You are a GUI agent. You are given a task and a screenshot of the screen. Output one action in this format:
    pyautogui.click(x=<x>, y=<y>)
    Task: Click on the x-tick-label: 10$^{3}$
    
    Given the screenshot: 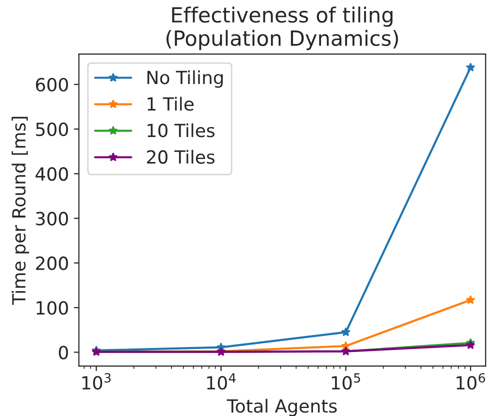 What is the action you would take?
    pyautogui.click(x=96, y=381)
    